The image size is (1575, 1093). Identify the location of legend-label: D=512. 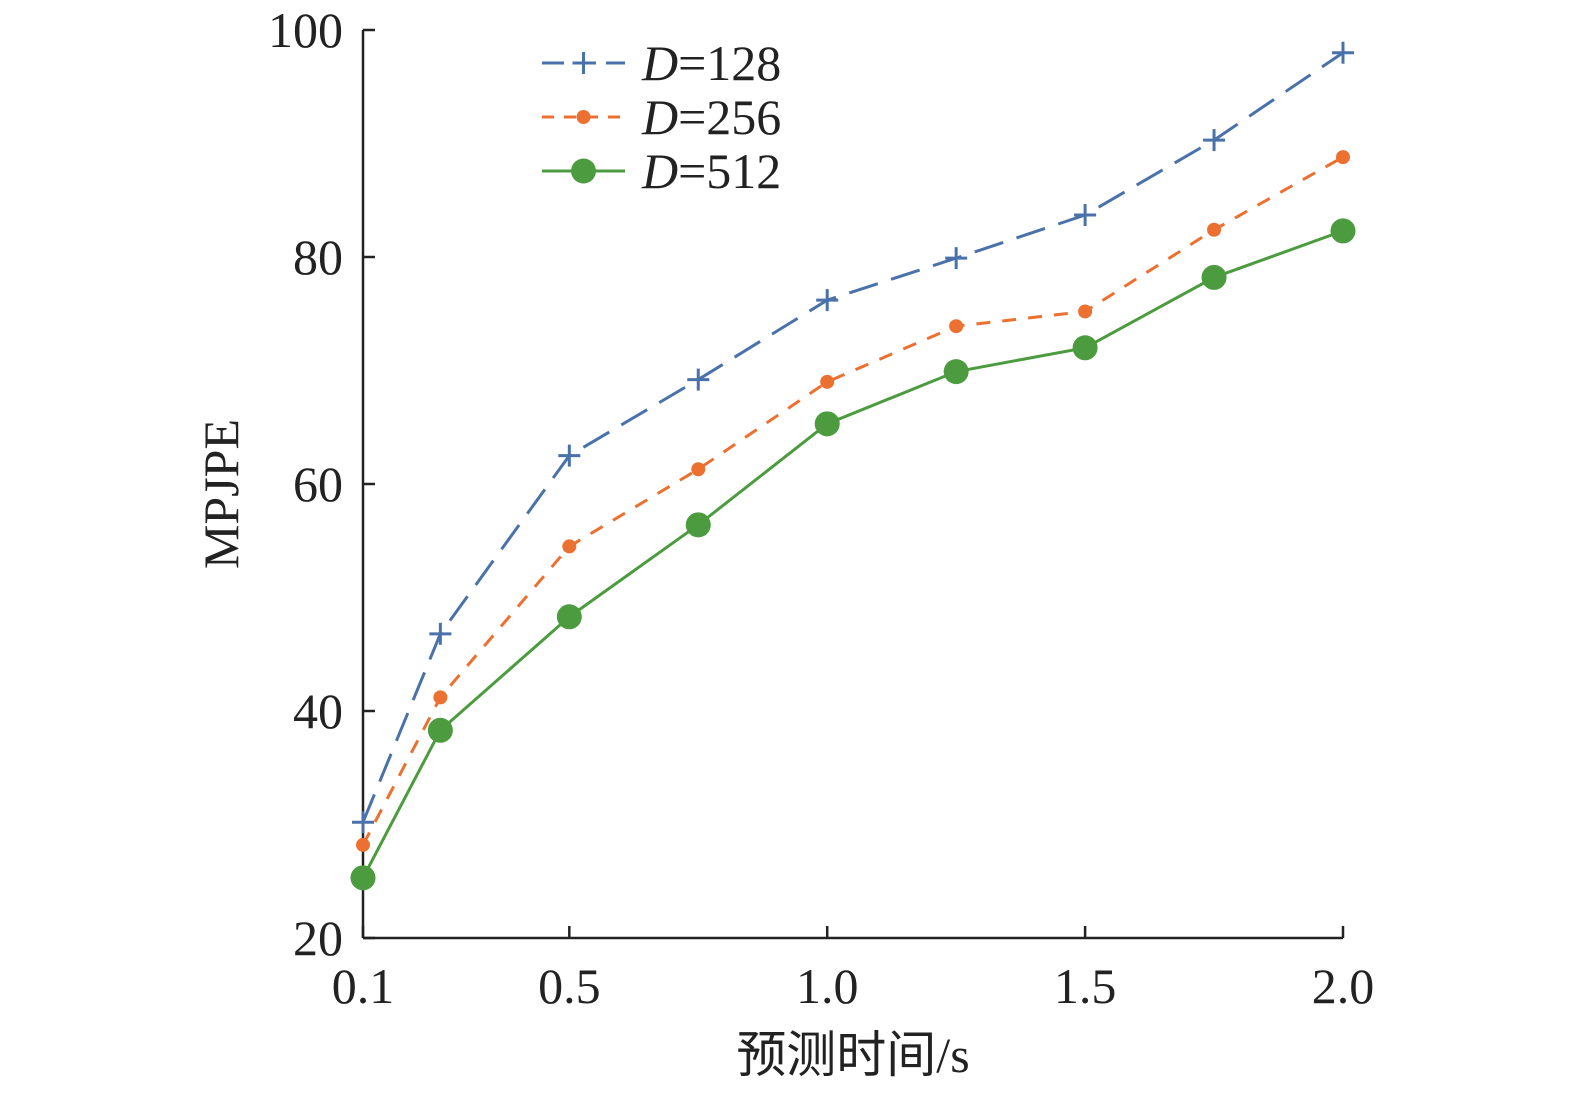
(711, 171).